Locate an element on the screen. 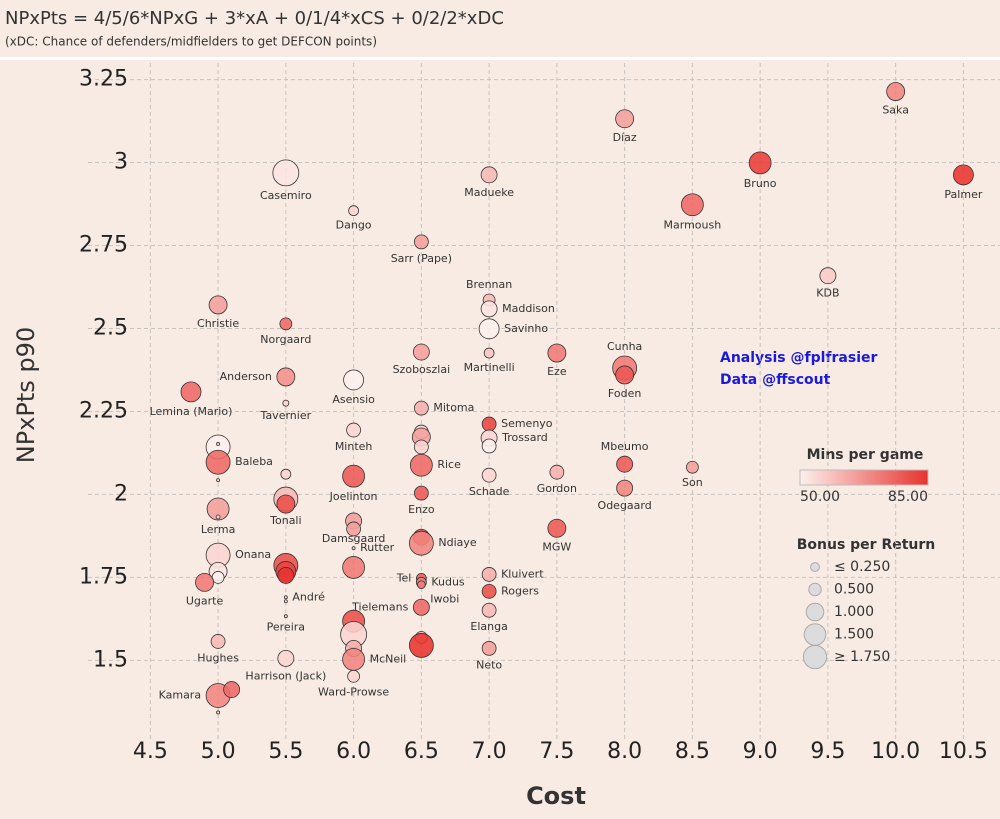  size-legend-label: 1.500 is located at coordinates (854, 635).